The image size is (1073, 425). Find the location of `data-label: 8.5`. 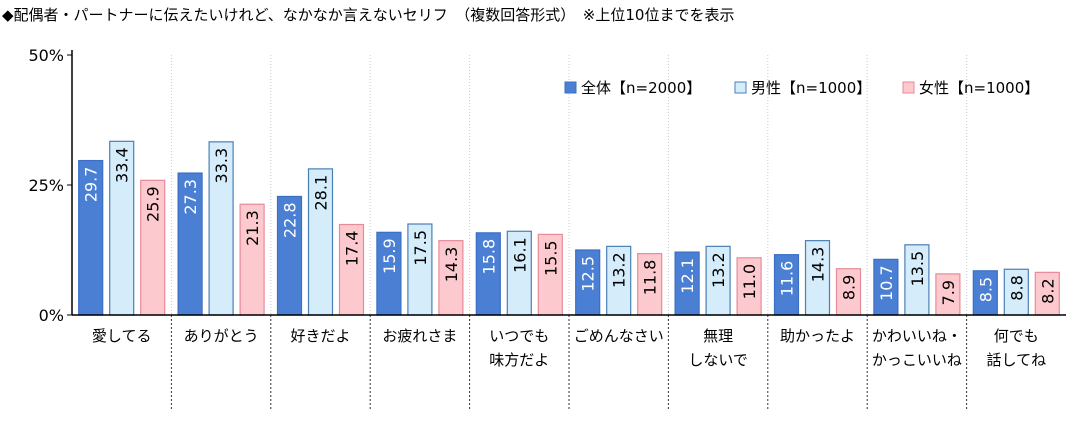

data-label: 8.5 is located at coordinates (985, 289).